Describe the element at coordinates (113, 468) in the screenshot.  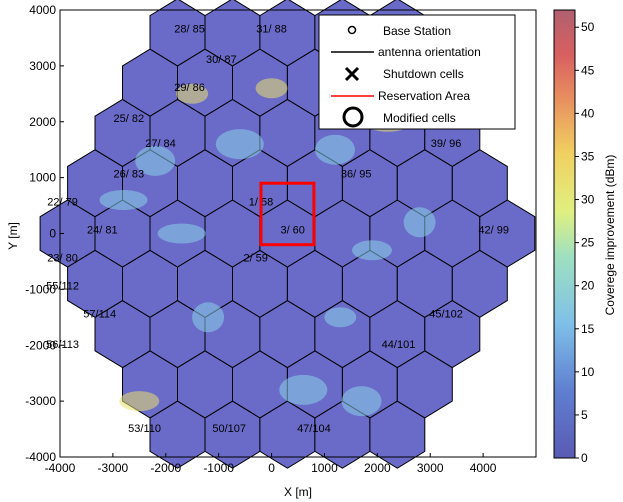
I see `x-tick-label: -3000` at that location.